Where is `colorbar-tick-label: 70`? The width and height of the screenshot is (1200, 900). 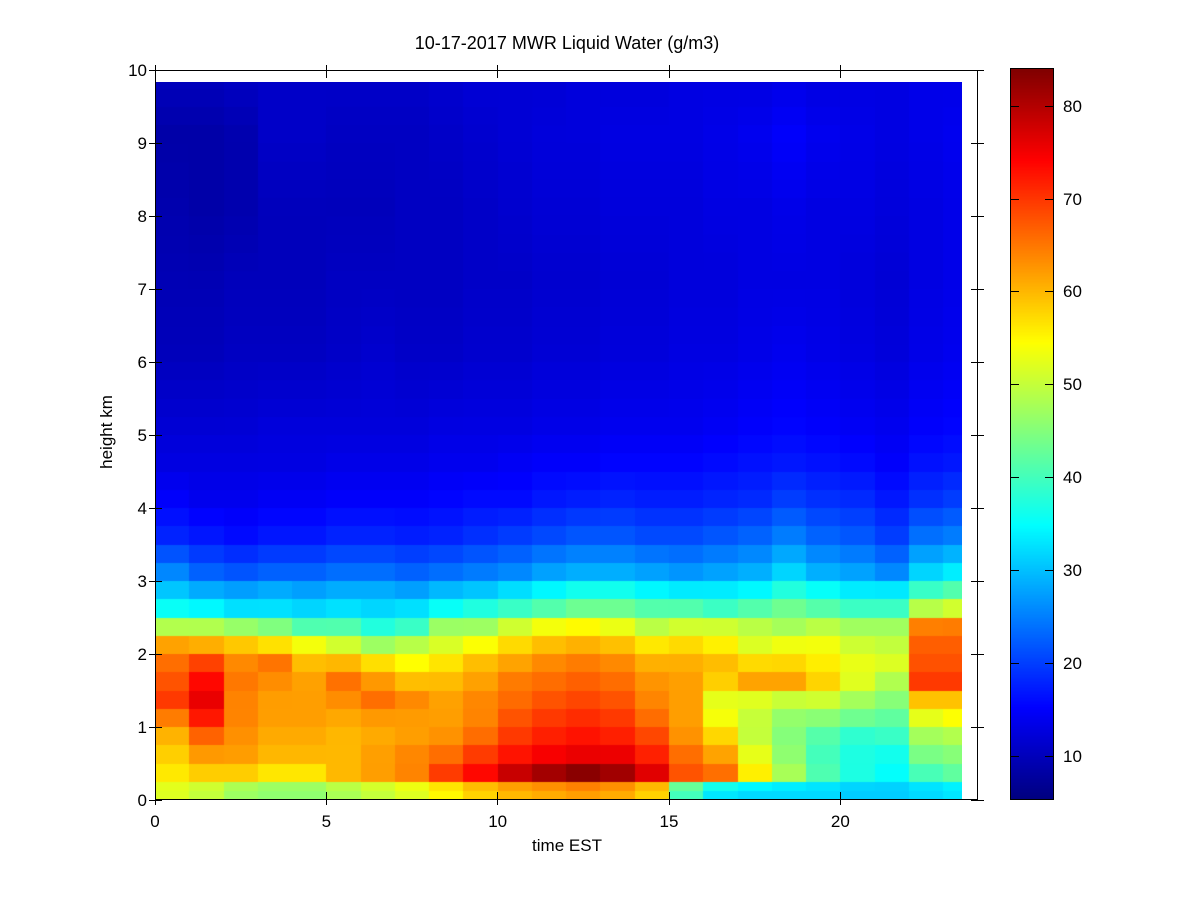
colorbar-tick-label: 70 is located at coordinates (1072, 199).